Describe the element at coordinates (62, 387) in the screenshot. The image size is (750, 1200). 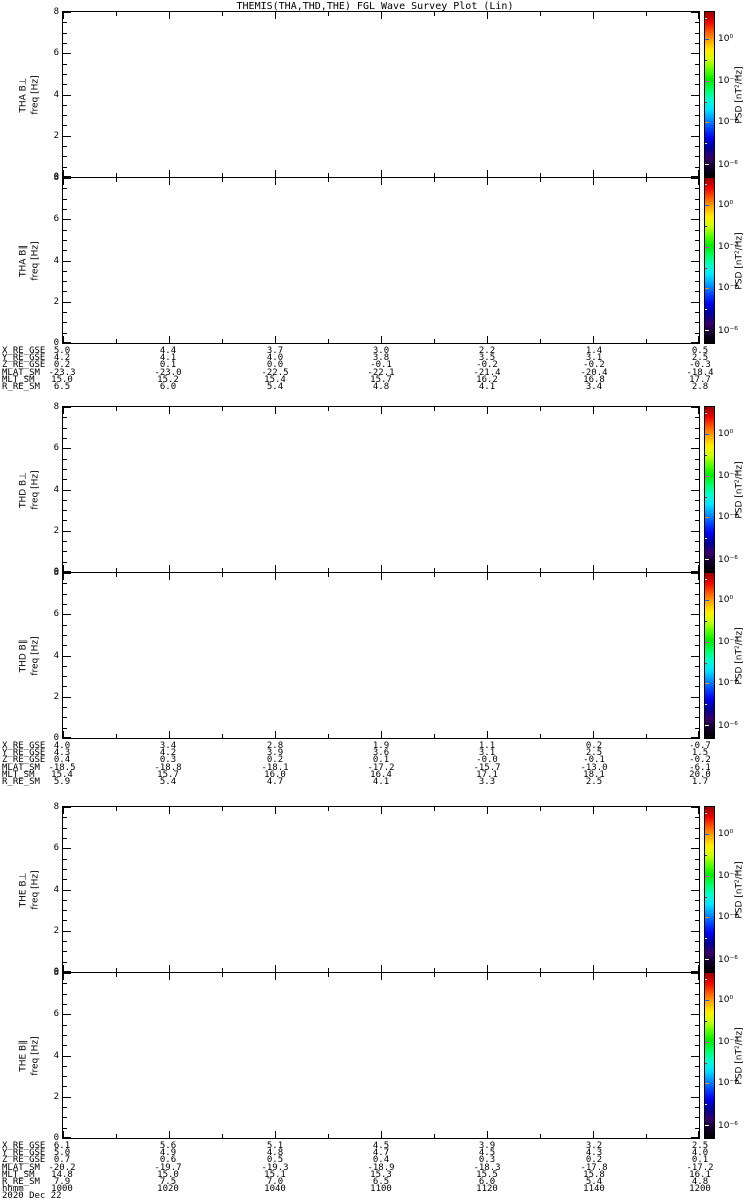
I see `ephemeris-value: 6.5` at that location.